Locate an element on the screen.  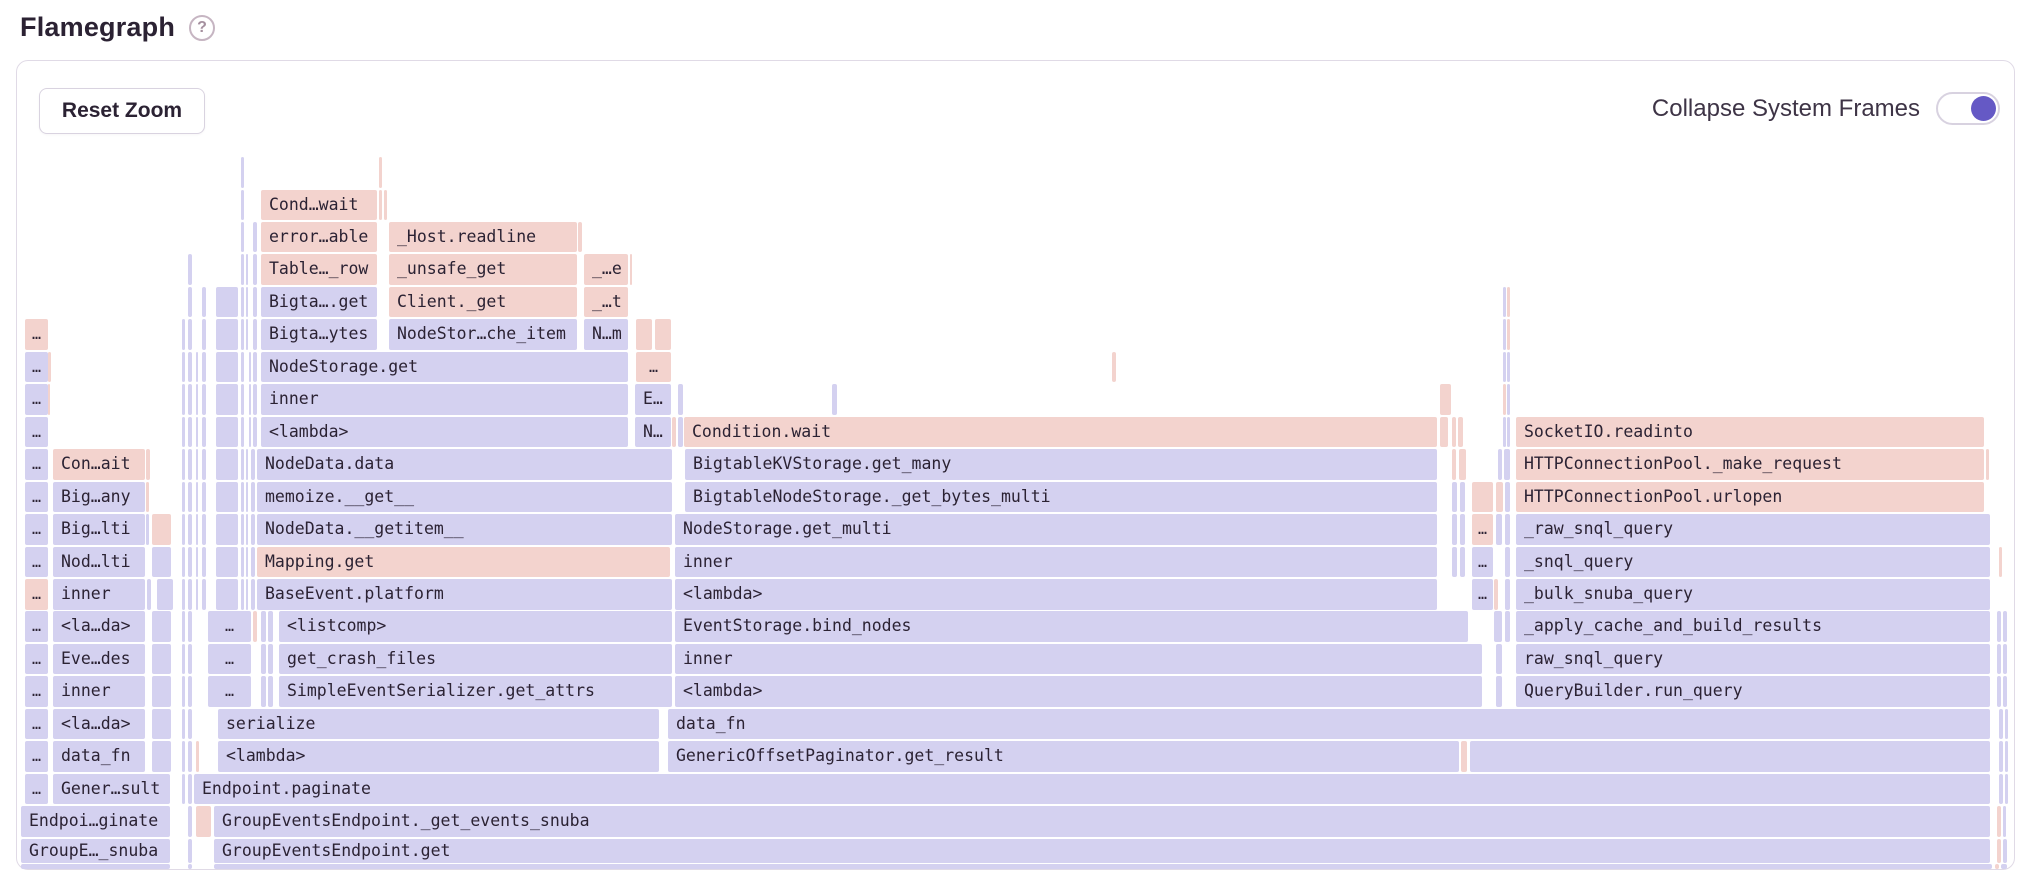
flamegraph-frame: Endpoint.paginate is located at coordinates (1092, 789).